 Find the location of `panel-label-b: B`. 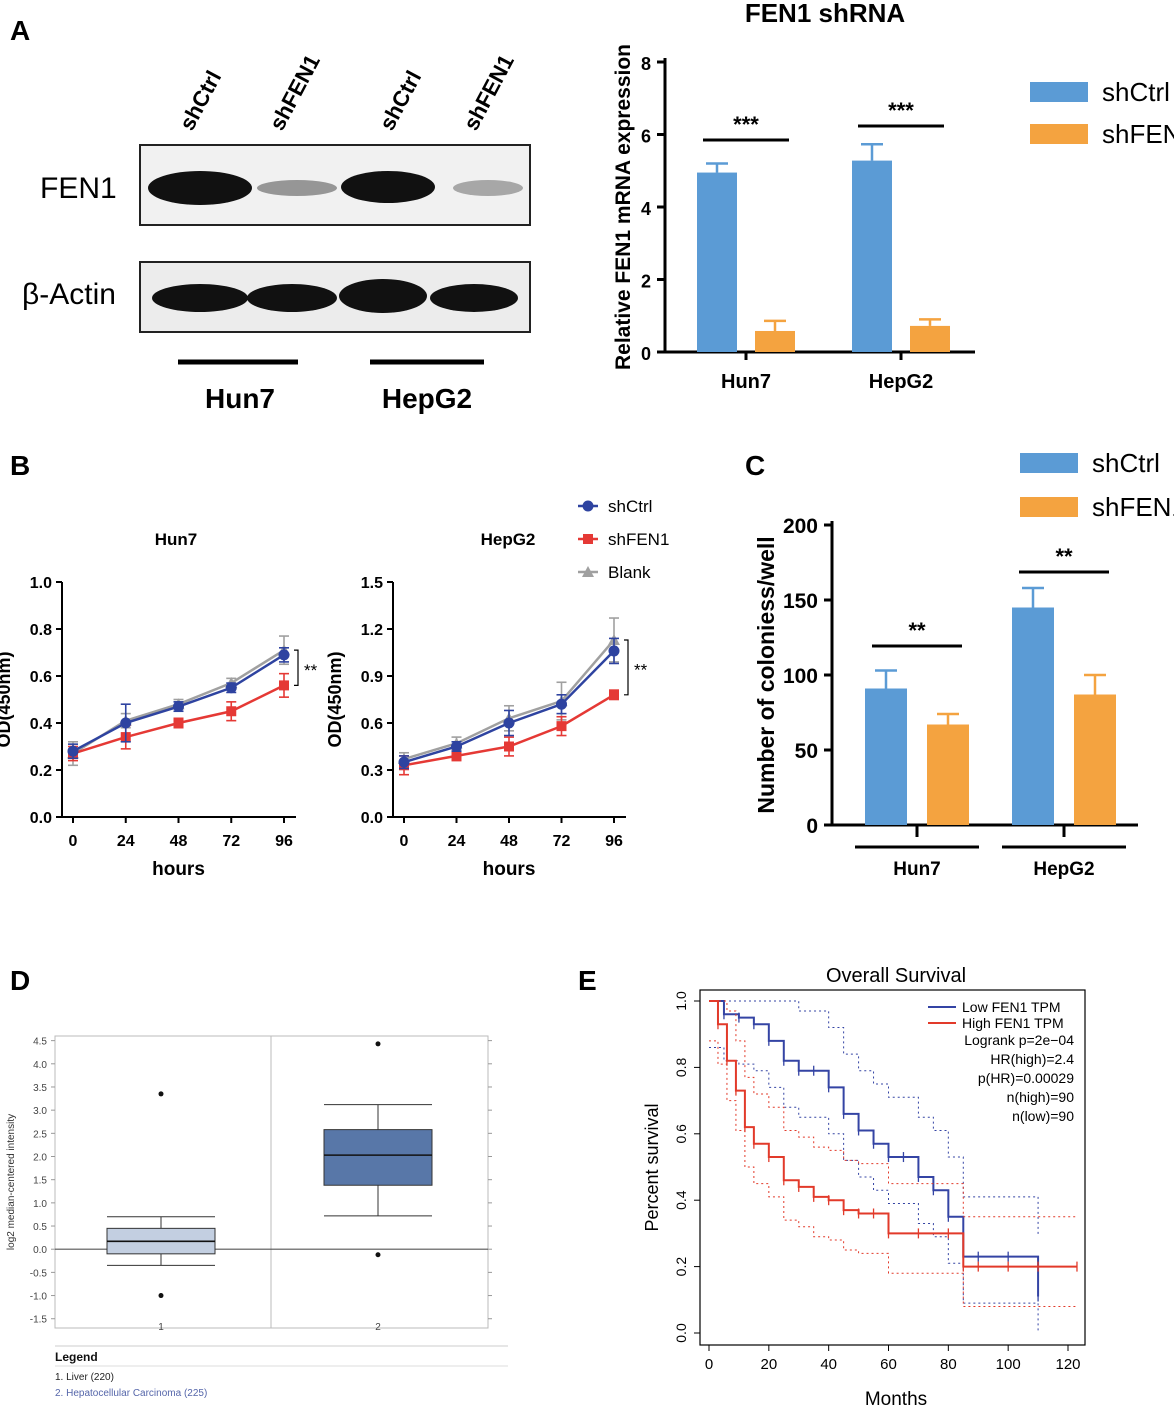

panel-label-b: B is located at coordinates (20, 465).